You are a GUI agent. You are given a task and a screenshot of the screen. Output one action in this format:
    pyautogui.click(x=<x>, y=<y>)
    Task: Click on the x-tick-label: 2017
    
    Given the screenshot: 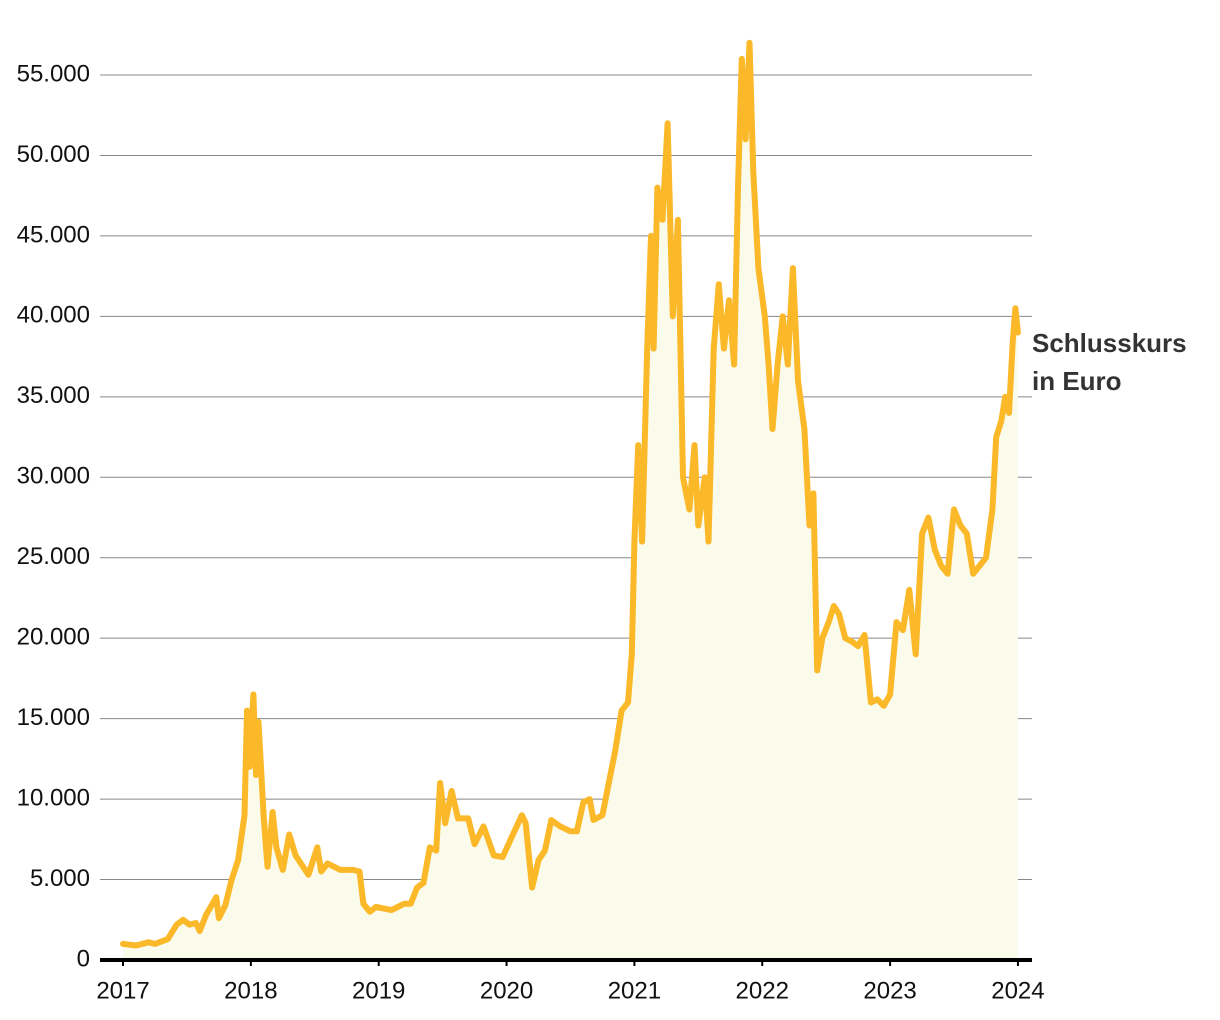 What is the action you would take?
    pyautogui.click(x=122, y=990)
    